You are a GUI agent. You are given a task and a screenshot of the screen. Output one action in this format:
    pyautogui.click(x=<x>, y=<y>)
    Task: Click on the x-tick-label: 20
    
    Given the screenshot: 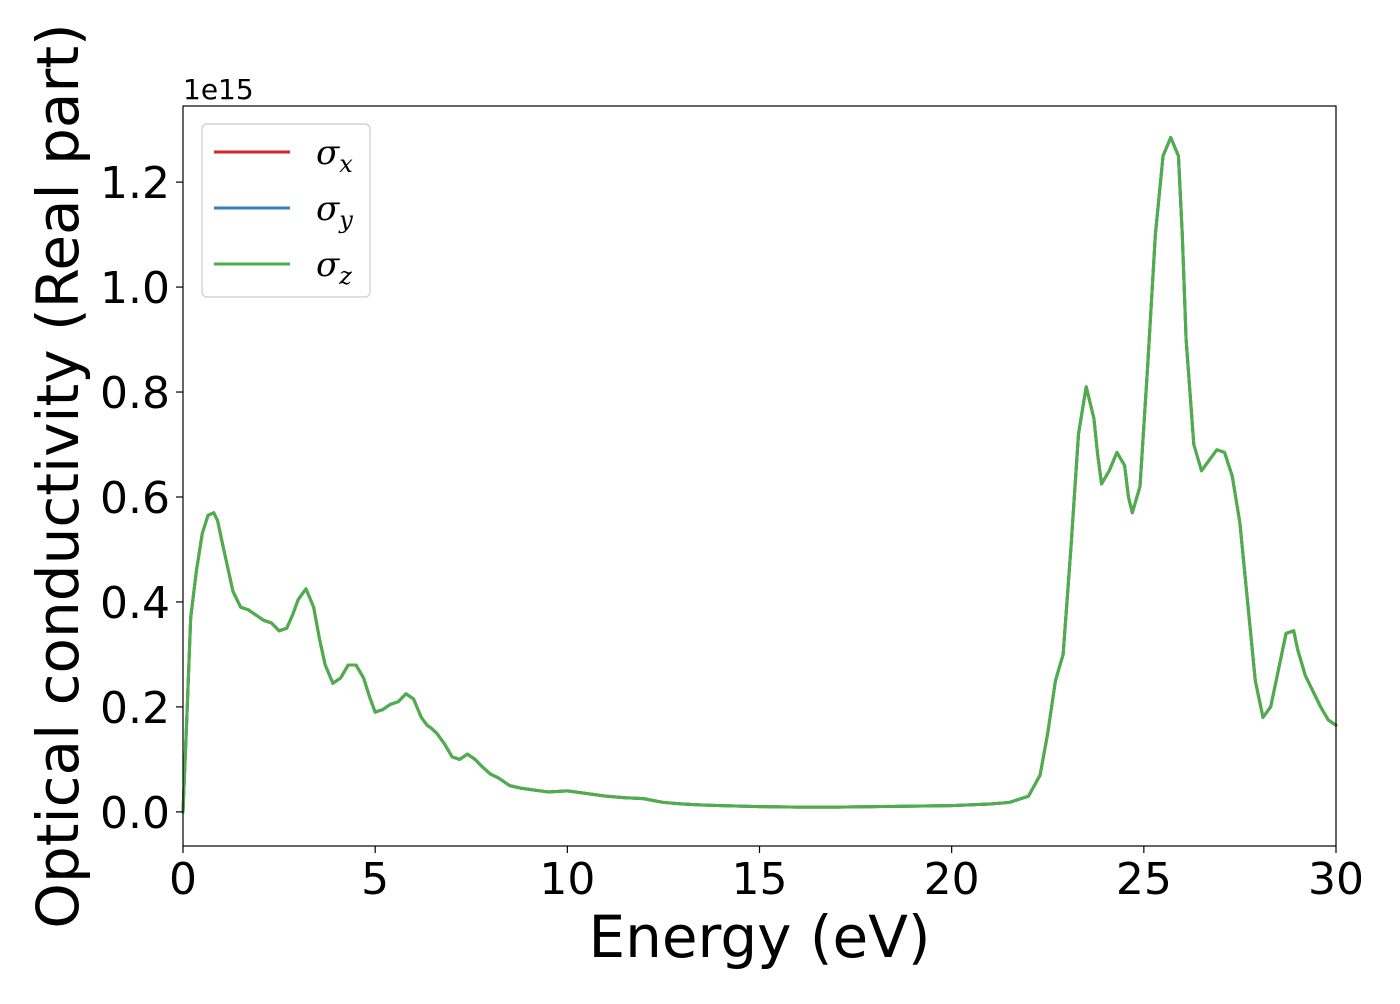 What is the action you would take?
    pyautogui.click(x=952, y=879)
    